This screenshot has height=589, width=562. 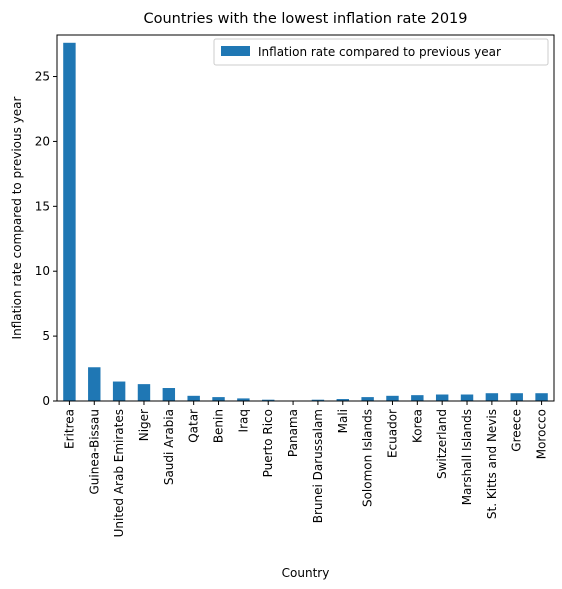 I want to click on y-tick-label: 15, so click(x=42, y=206).